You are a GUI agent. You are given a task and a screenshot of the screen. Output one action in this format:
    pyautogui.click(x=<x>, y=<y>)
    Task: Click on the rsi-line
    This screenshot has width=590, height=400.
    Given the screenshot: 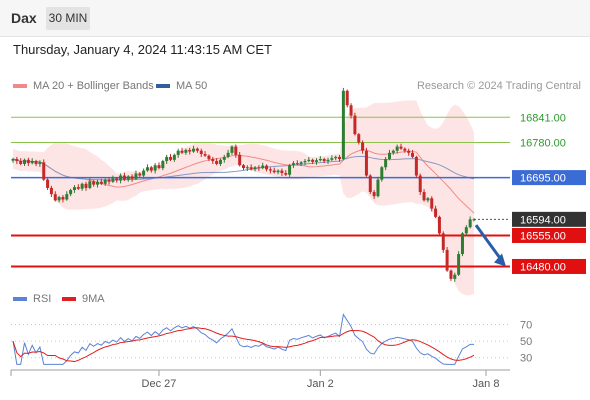 What is the action you would take?
    pyautogui.click(x=243, y=339)
    